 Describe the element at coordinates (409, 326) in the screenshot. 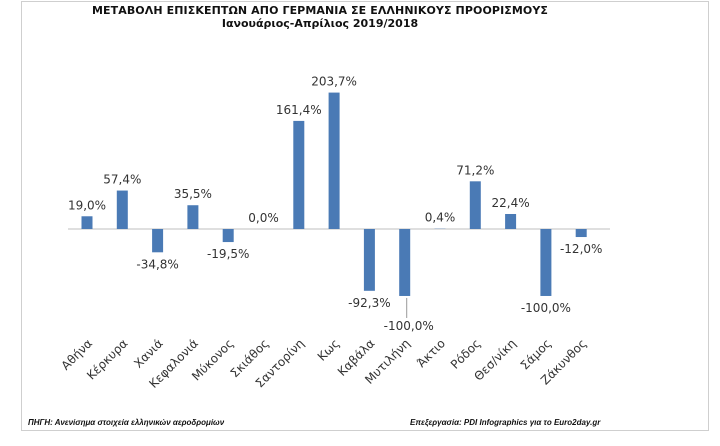

I see `data-label-10: -100,0%` at that location.